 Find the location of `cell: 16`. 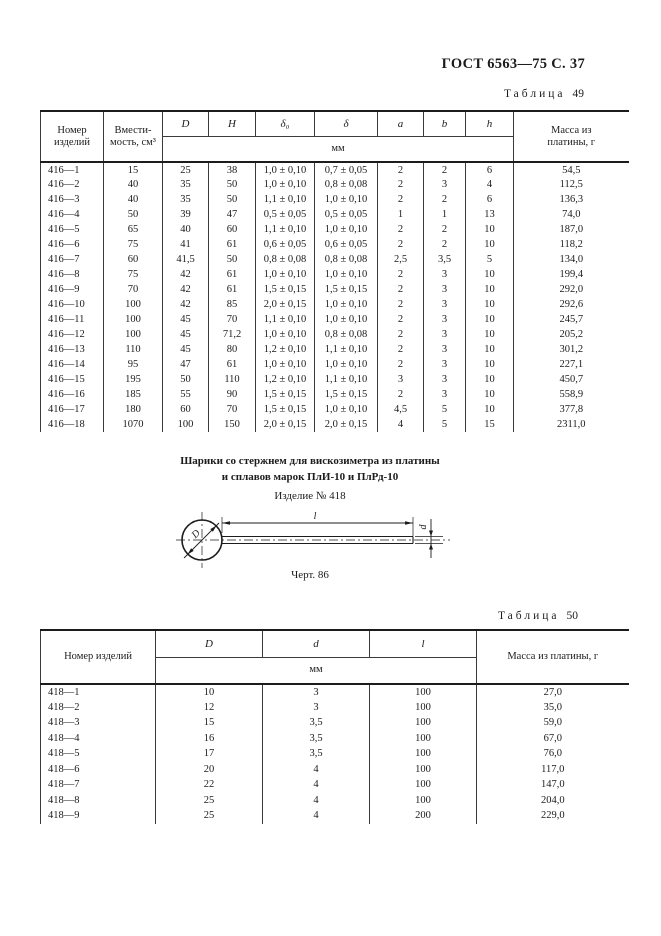

cell: 16 is located at coordinates (209, 738).